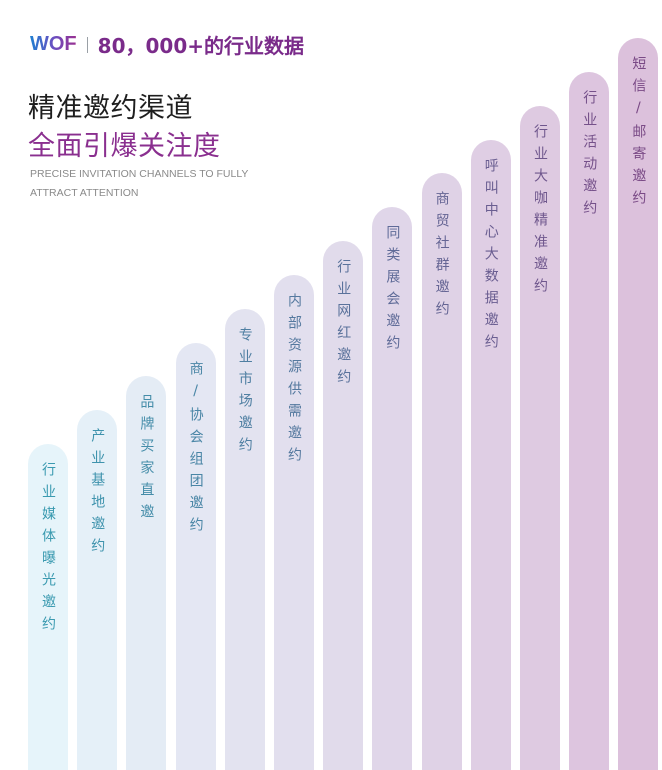 The image size is (662, 770). I want to click on channel-bar: 行业网红邀约, so click(343, 505).